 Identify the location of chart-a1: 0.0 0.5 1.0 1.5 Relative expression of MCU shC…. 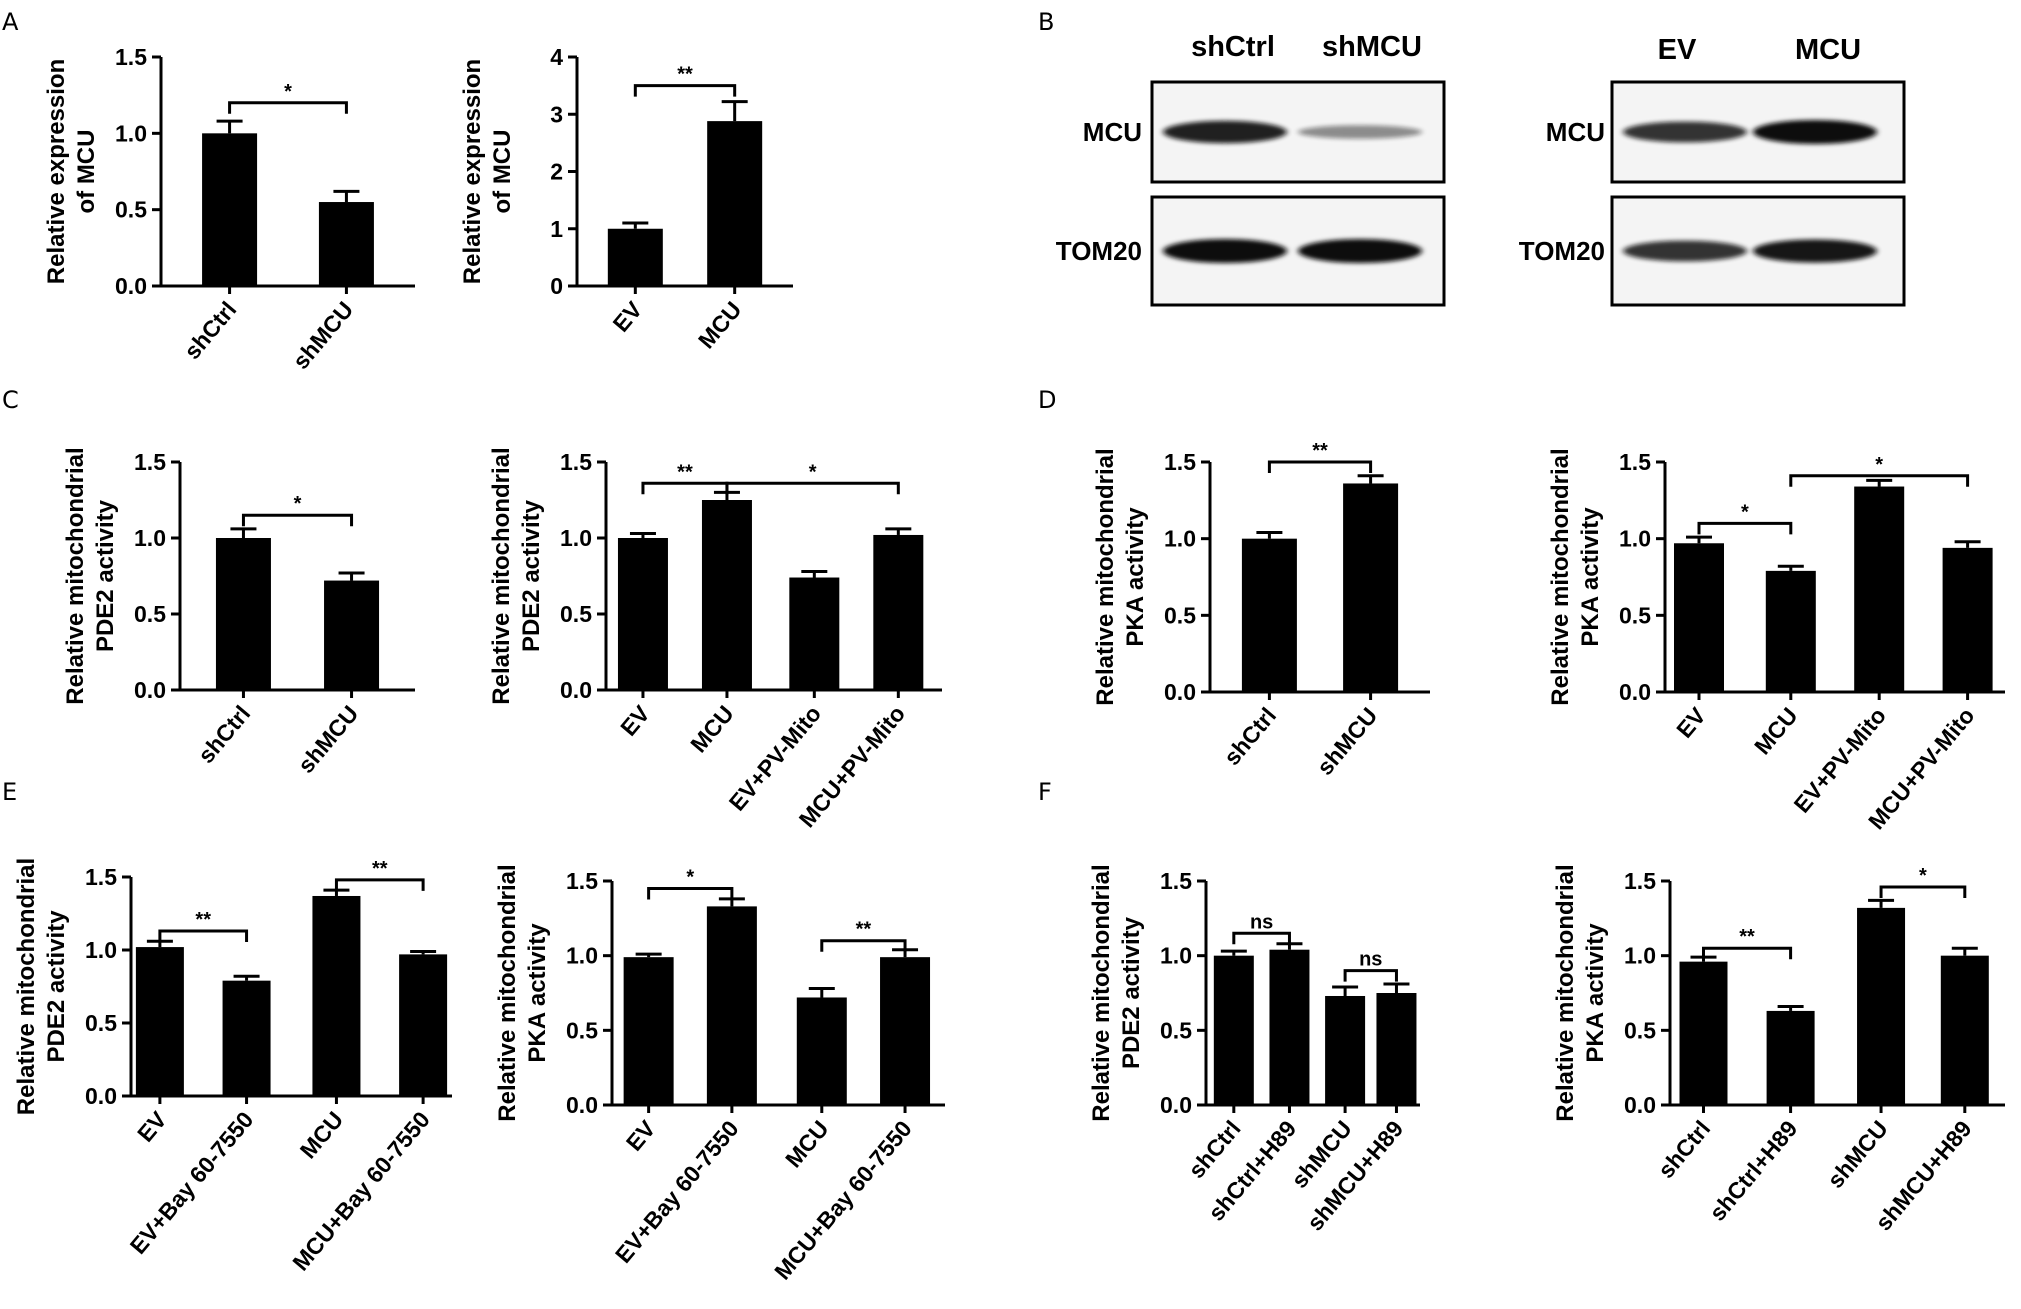
(229, 209).